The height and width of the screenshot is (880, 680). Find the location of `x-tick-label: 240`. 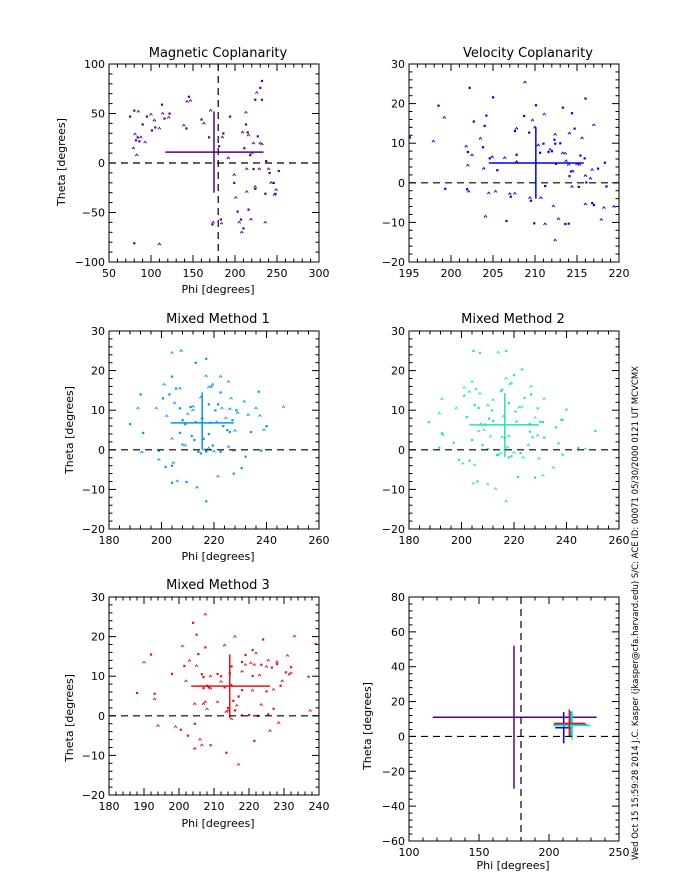

x-tick-label: 240 is located at coordinates (566, 540).